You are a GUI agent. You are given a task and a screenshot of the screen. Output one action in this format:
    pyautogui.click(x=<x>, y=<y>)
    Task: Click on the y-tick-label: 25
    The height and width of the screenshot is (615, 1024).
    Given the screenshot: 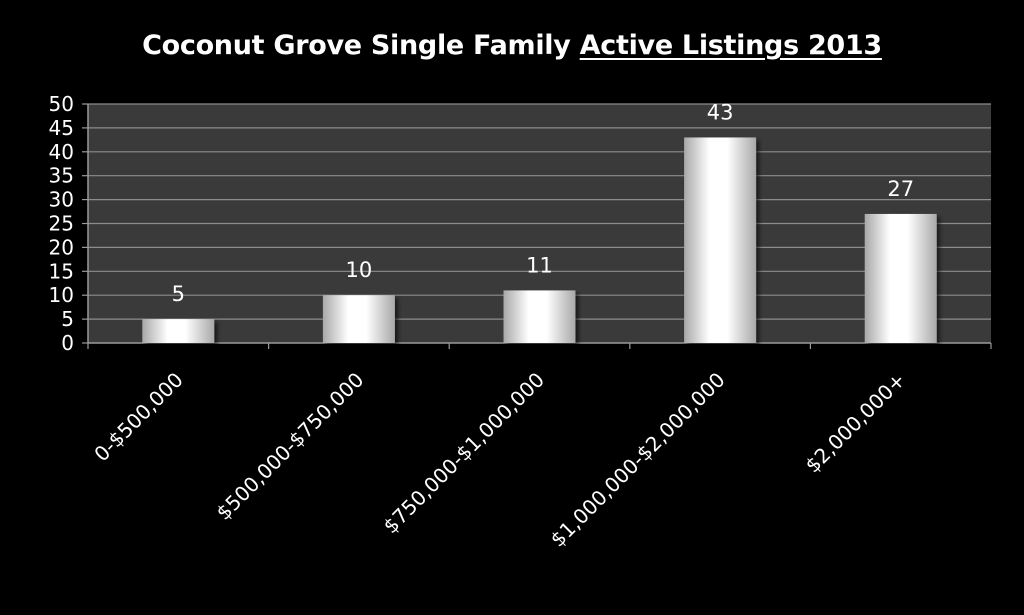 What is the action you would take?
    pyautogui.click(x=61, y=224)
    